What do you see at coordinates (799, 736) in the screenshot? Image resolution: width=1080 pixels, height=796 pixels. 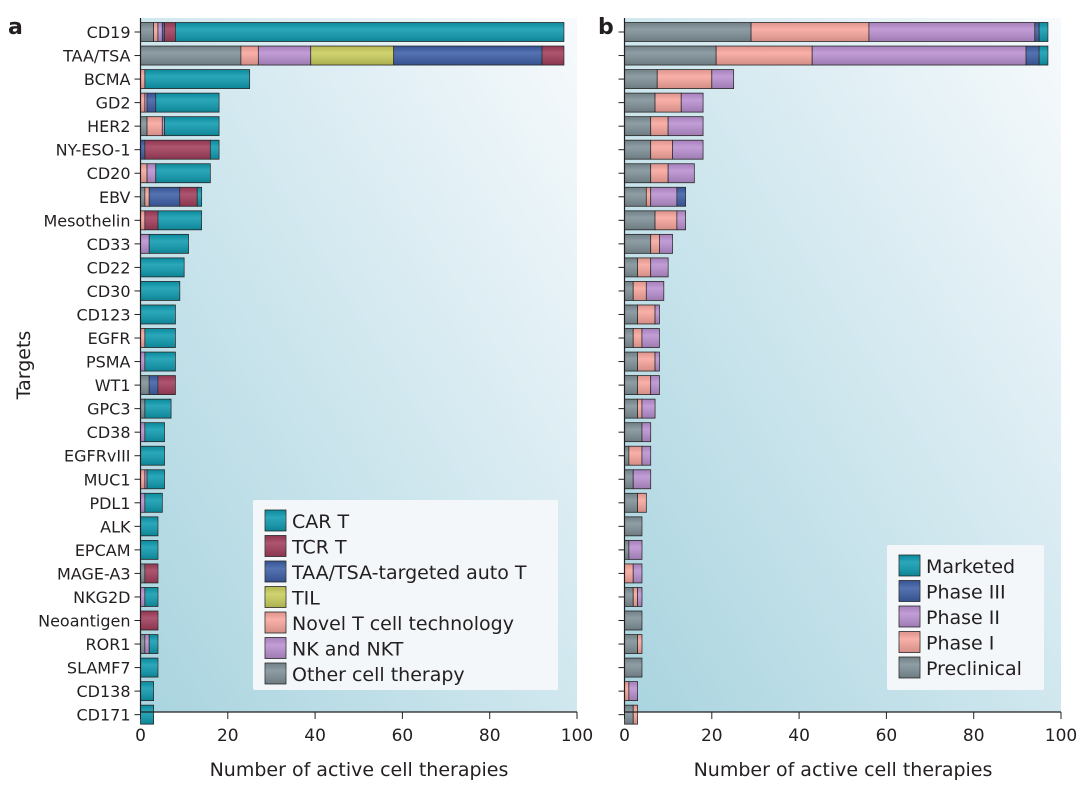 I see `x-tick-label-40: 40` at bounding box center [799, 736].